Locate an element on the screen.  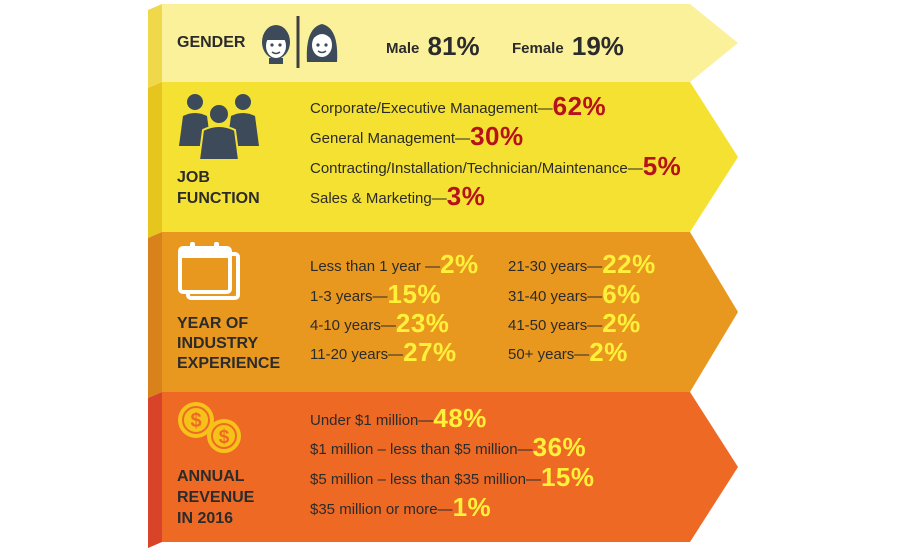
people-group-icon is located at coordinates (219, 127).